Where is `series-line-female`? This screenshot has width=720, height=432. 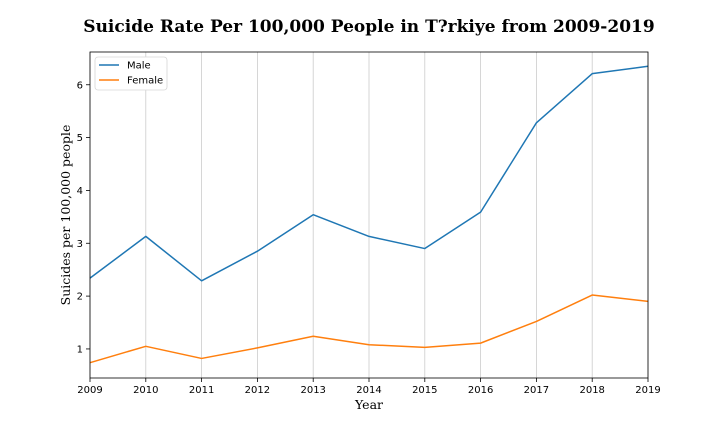 series-line-female is located at coordinates (369, 329).